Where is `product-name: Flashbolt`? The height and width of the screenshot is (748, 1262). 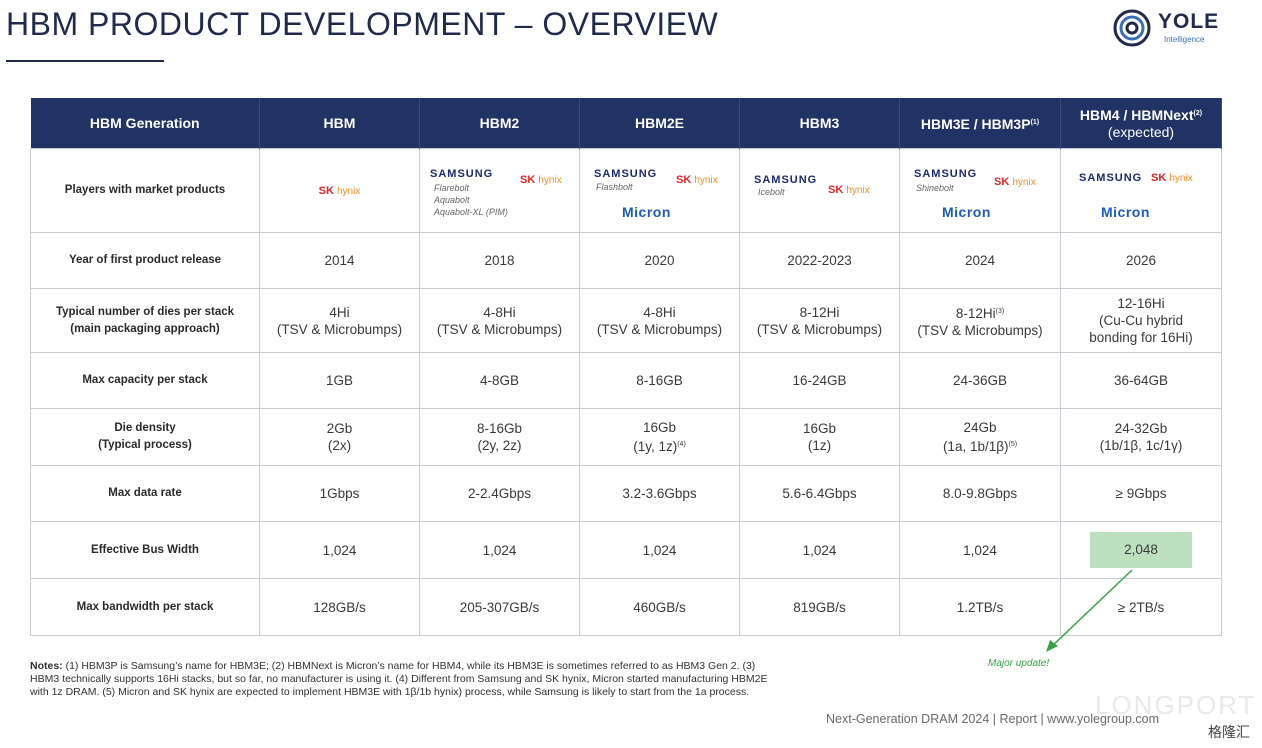 product-name: Flashbolt is located at coordinates (614, 186).